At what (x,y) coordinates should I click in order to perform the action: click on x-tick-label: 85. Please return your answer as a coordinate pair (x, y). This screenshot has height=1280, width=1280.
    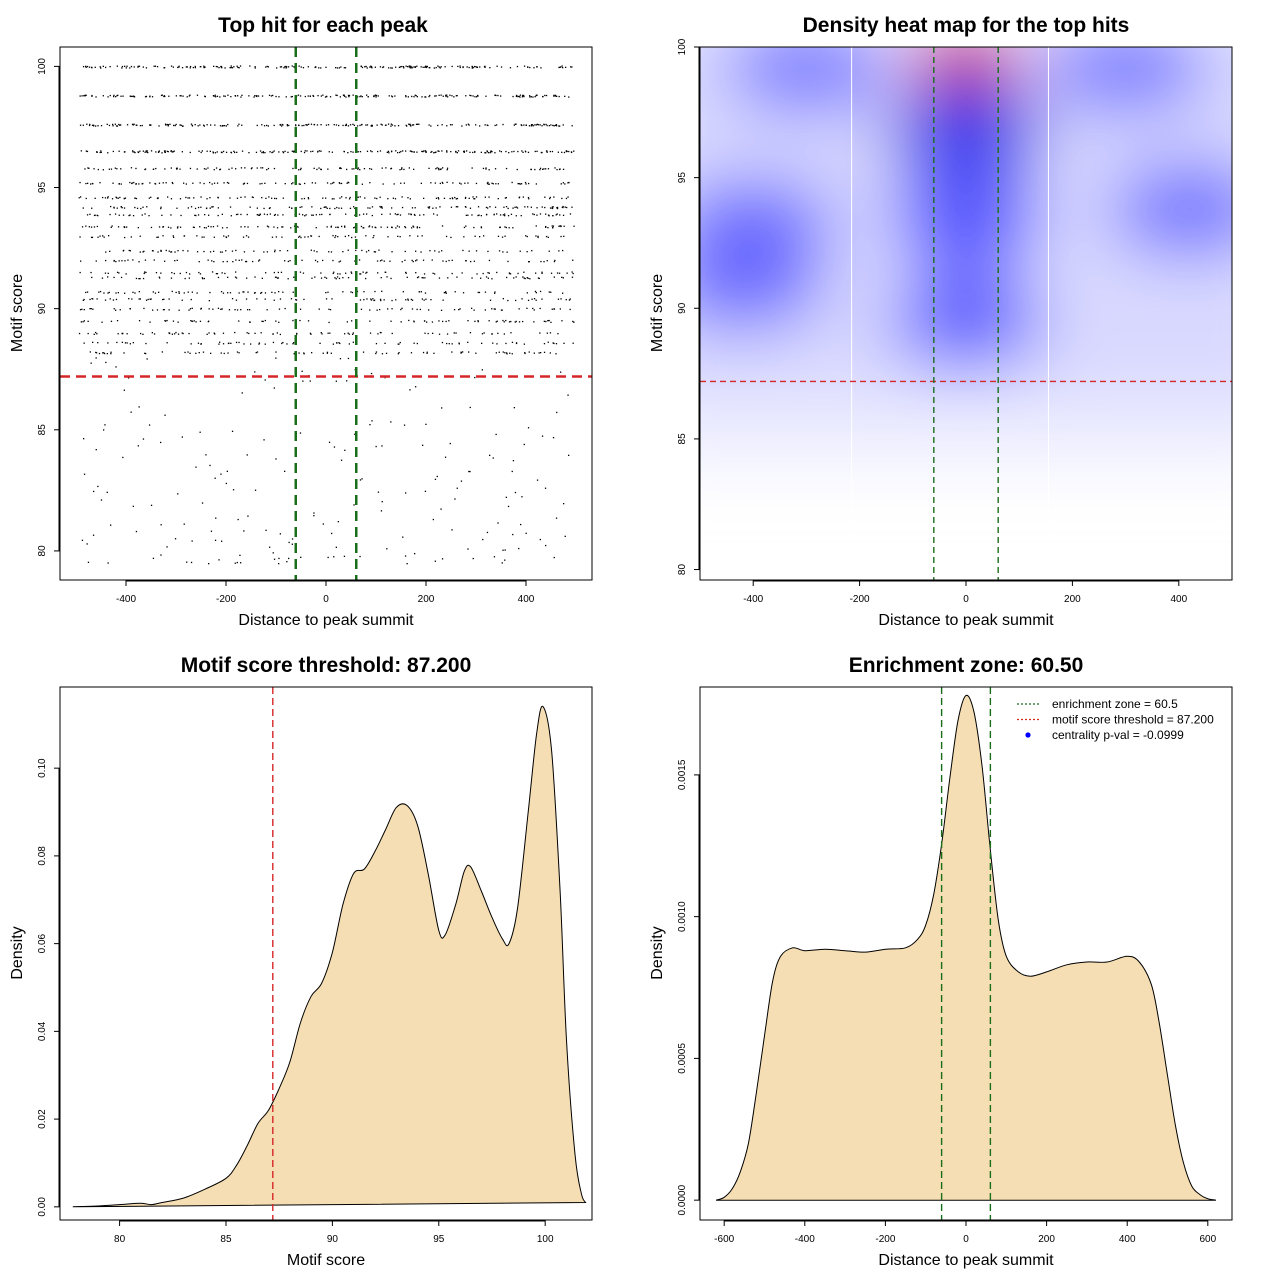
    Looking at the image, I should click on (226, 1239).